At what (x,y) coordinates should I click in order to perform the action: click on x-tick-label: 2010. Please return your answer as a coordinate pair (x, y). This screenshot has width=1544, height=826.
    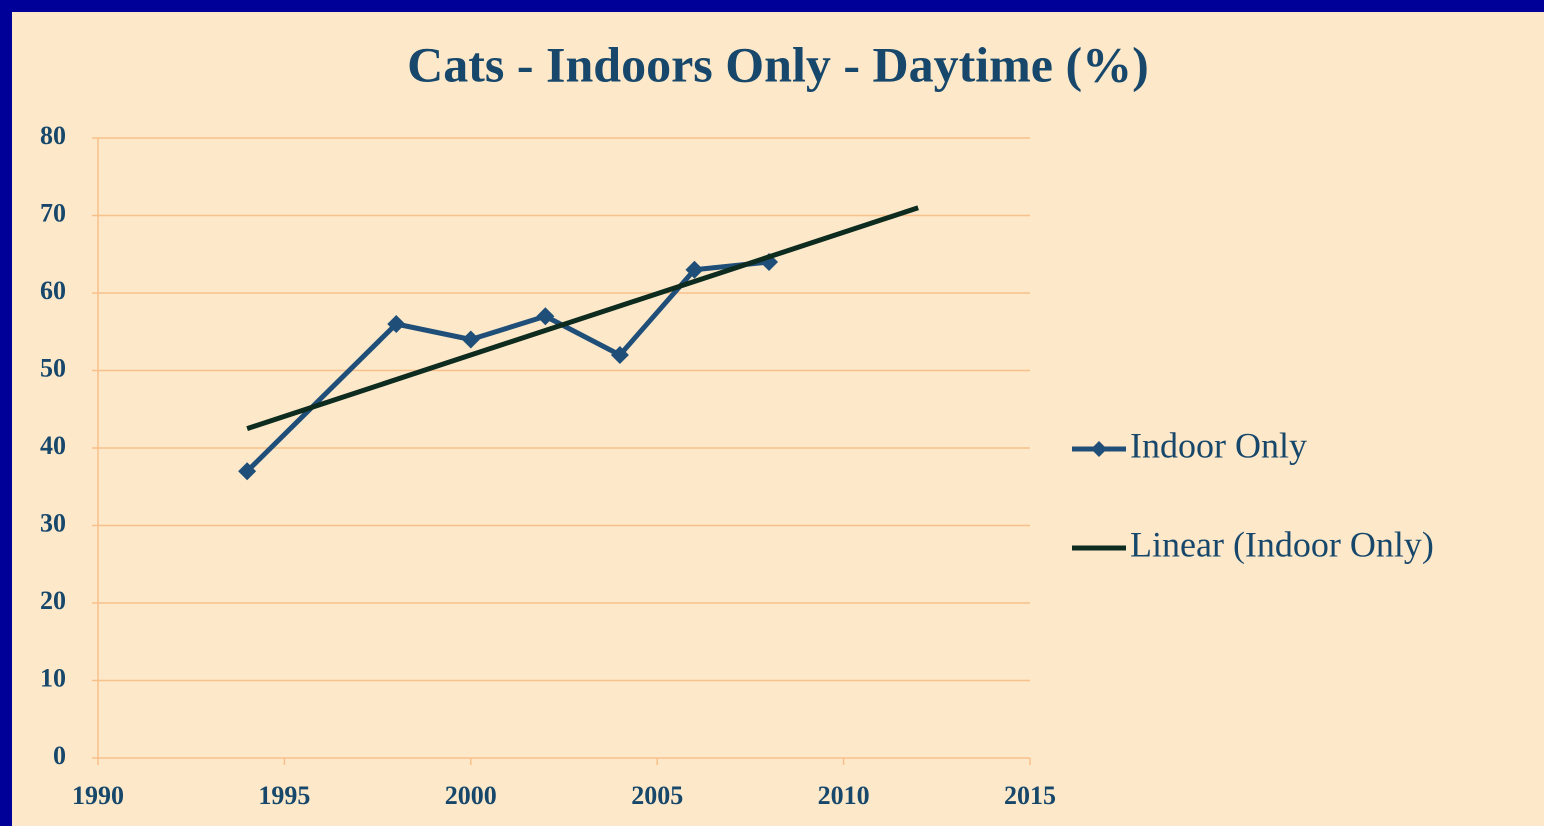
    Looking at the image, I should click on (844, 795).